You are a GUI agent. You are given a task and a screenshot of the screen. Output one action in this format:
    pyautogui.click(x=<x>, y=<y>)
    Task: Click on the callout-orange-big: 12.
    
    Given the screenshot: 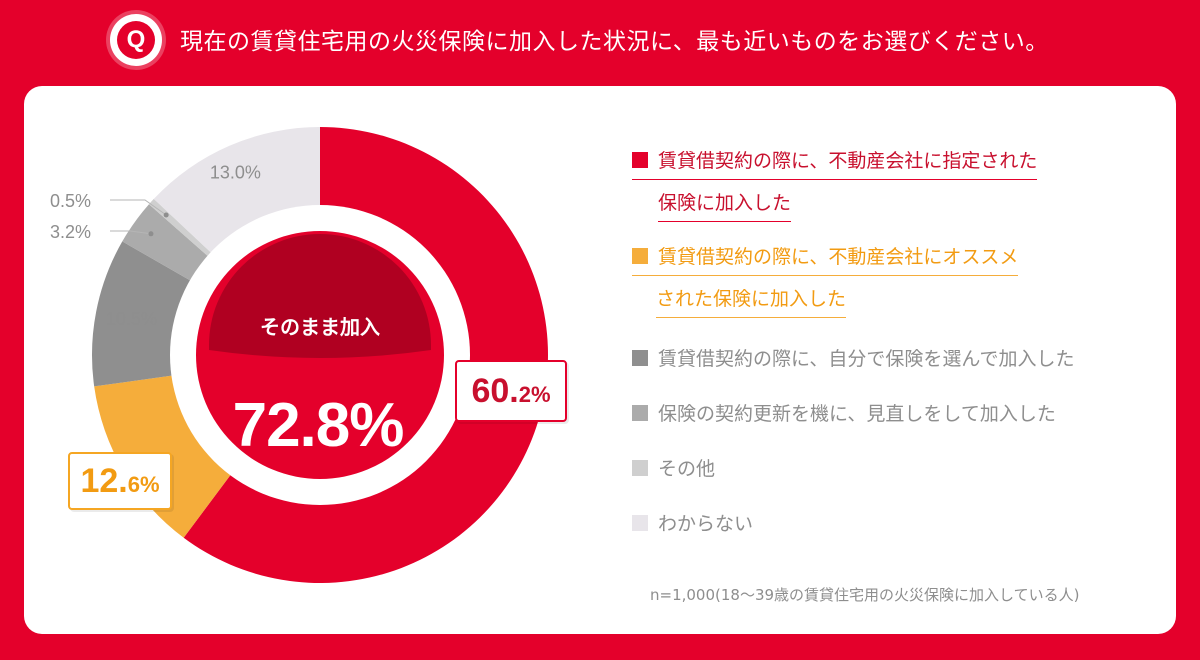 What is the action you would take?
    pyautogui.click(x=104, y=481)
    